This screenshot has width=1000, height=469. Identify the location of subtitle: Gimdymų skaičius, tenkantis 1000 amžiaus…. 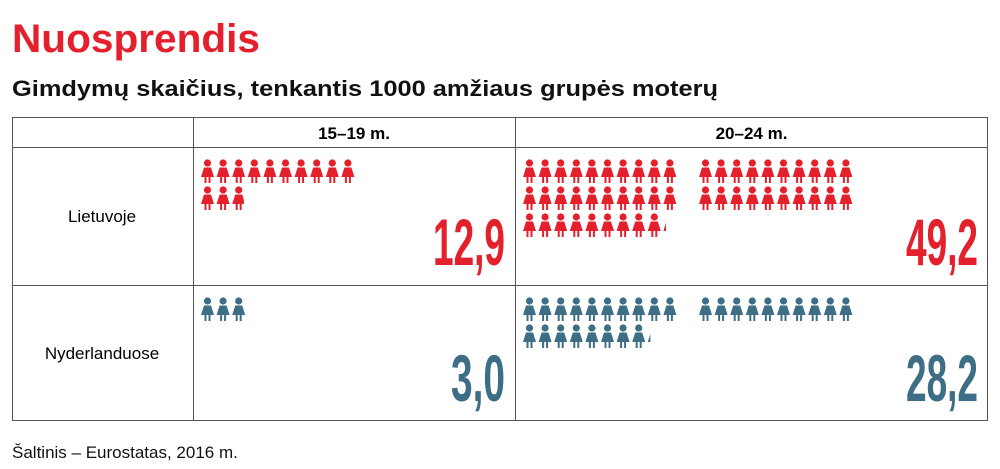
(365, 88).